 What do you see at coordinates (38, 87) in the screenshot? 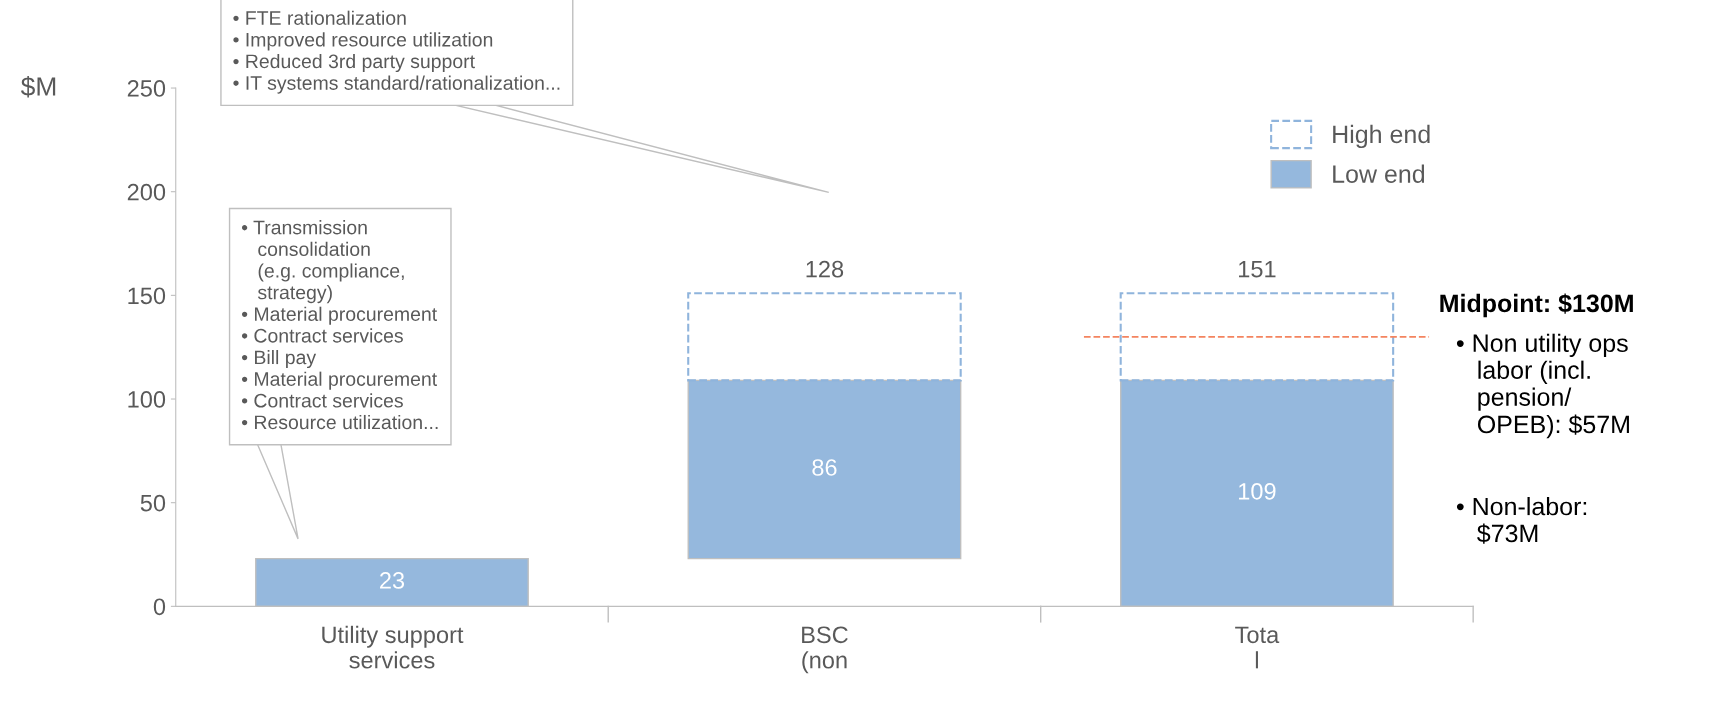
I see `y-axis-title: $M` at bounding box center [38, 87].